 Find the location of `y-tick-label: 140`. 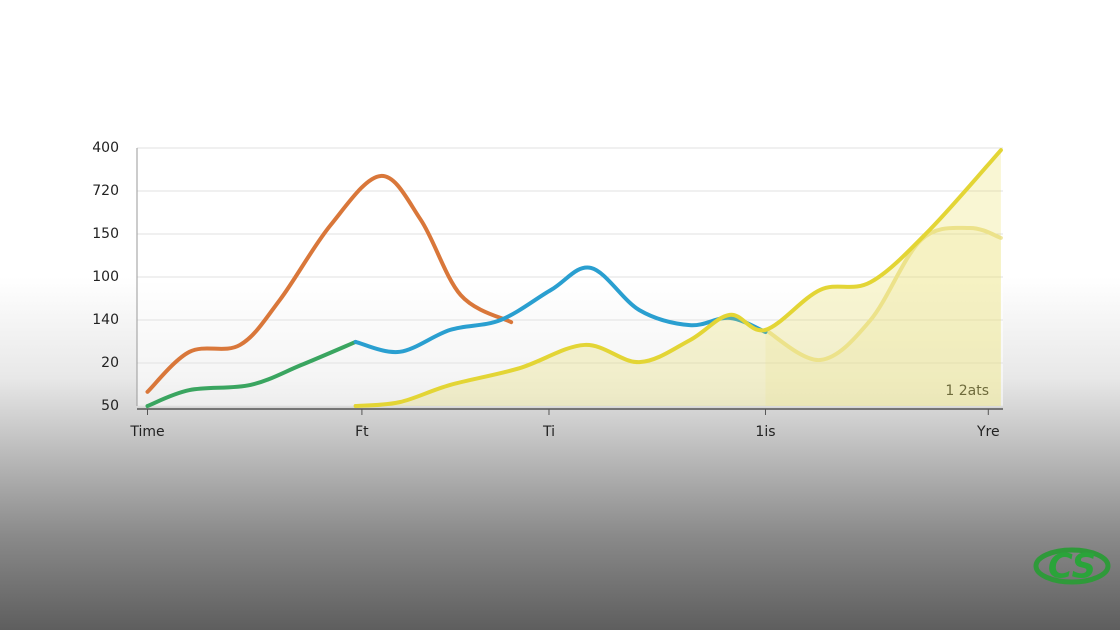

y-tick-label: 140 is located at coordinates (105, 320).